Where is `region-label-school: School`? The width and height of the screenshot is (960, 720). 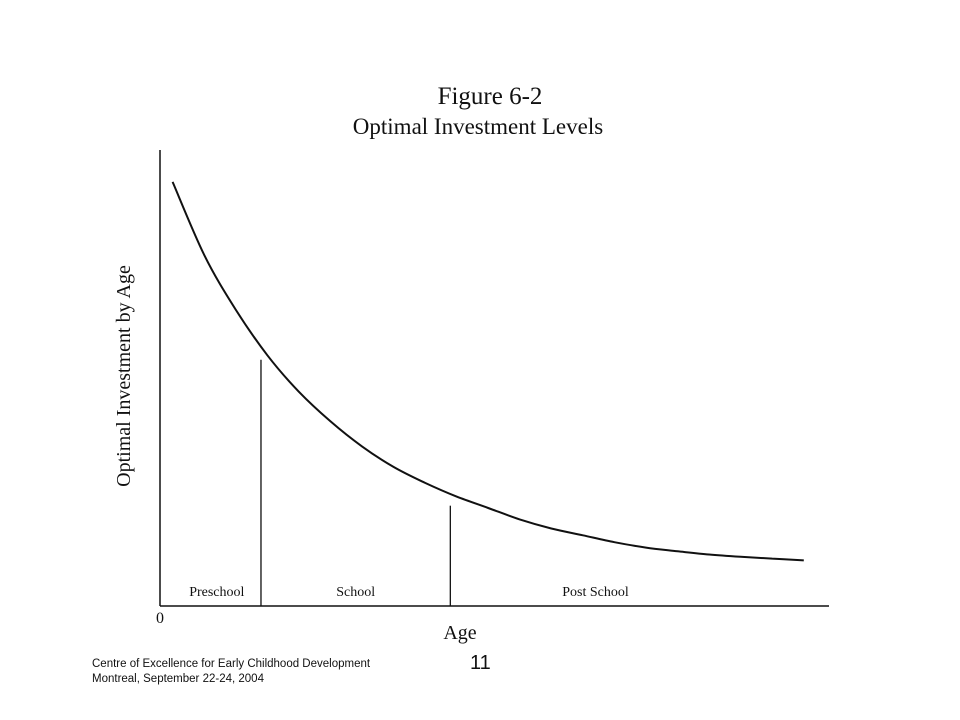
region-label-school: School is located at coordinates (355, 592).